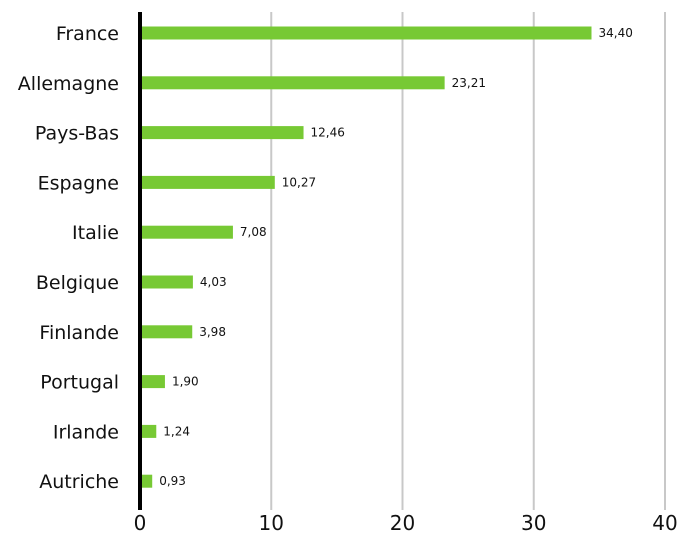  I want to click on category-label: Autriche, so click(79, 482).